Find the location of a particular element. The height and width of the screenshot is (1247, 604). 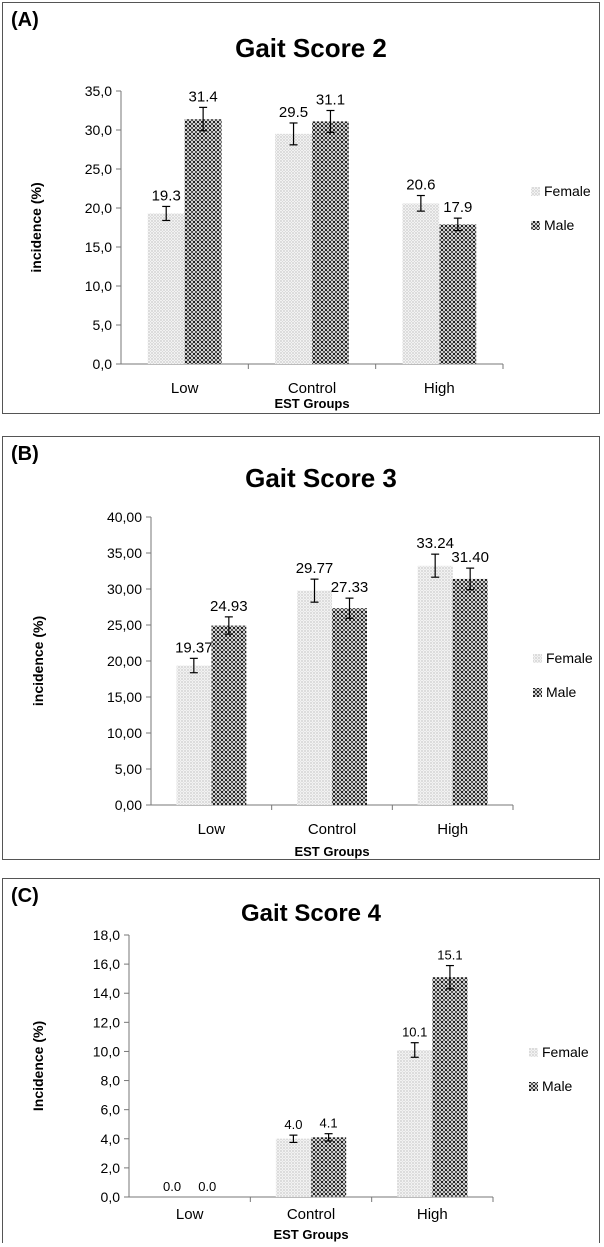

y-tick-label: 15,0 is located at coordinates (98, 247).